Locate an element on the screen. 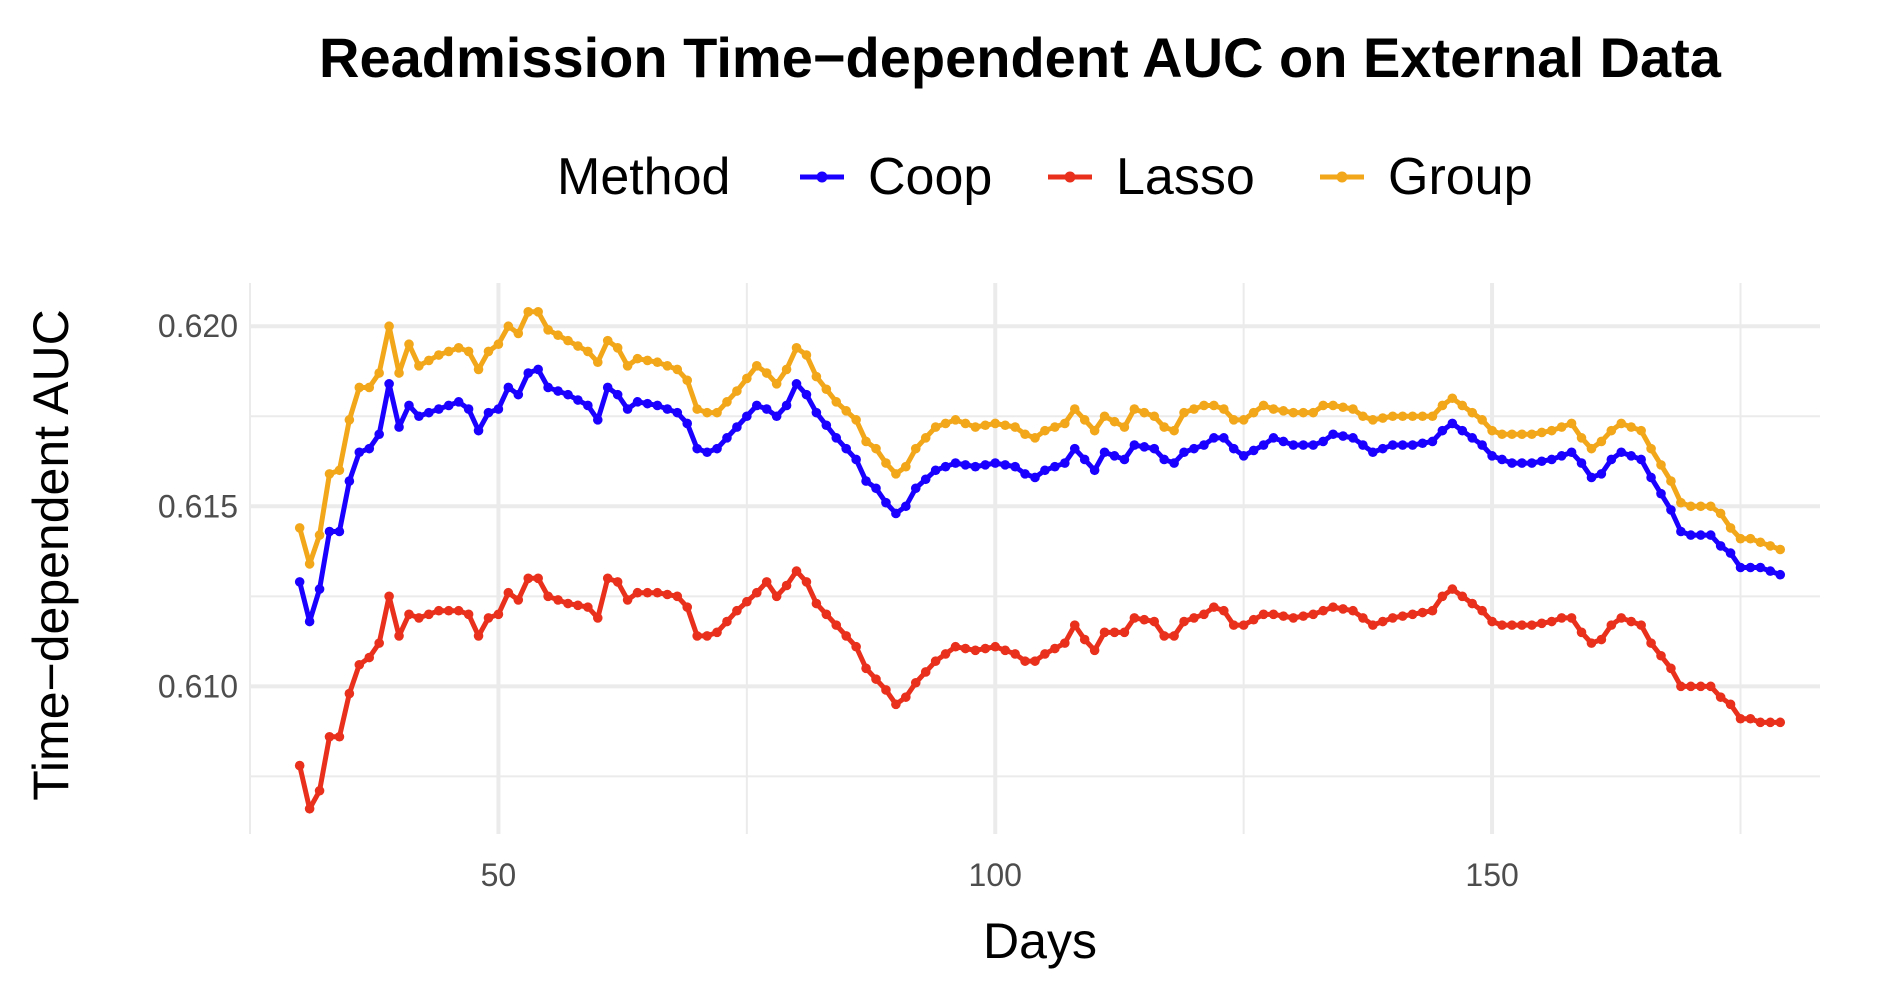  legend-item-lasso: Lasso is located at coordinates (1151, 177).